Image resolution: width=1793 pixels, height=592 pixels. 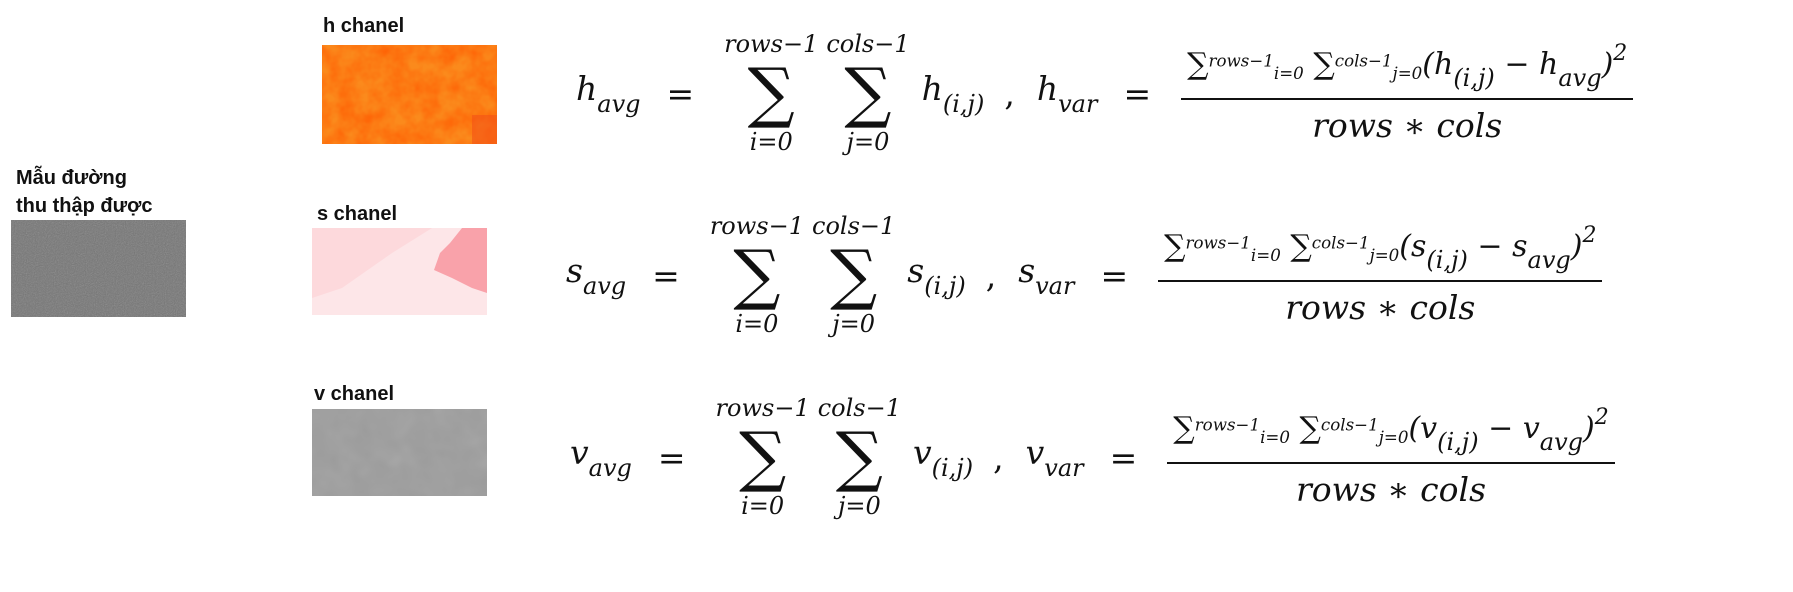 What do you see at coordinates (608, 93) in the screenshot?
I see `h-avg-symbol: havg` at bounding box center [608, 93].